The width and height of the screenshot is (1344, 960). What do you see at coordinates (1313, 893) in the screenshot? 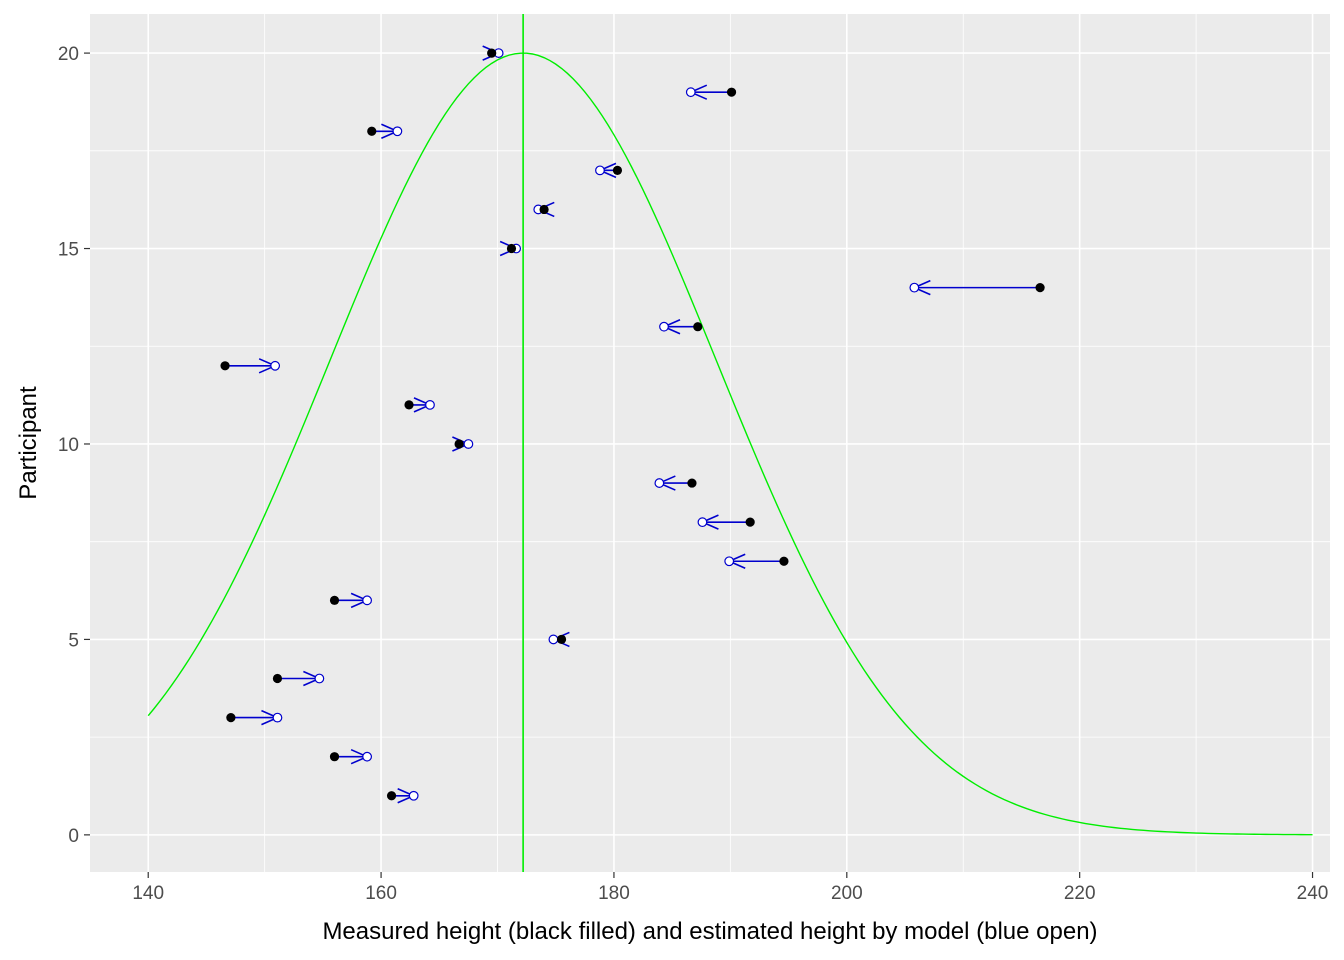
I see `x-tick-label: 240` at bounding box center [1313, 893].